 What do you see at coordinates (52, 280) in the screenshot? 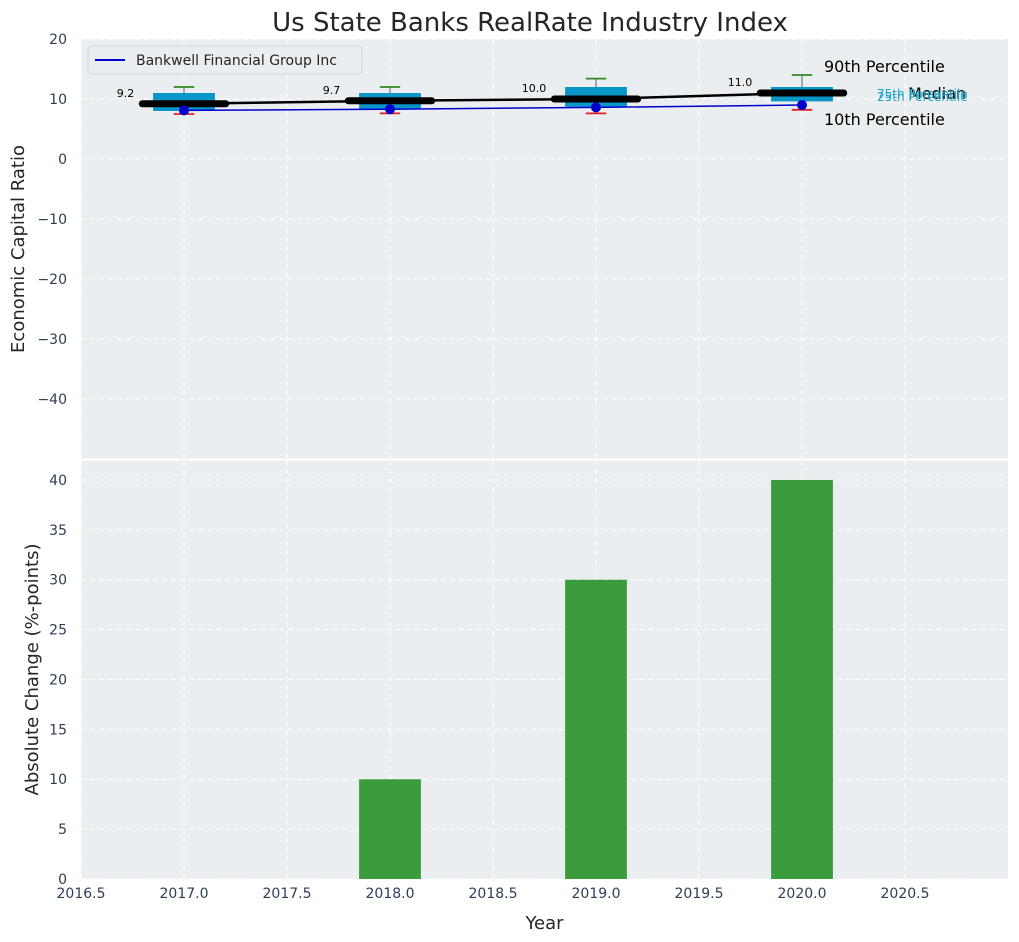
I see `top-y-tick-label: −20` at bounding box center [52, 280].